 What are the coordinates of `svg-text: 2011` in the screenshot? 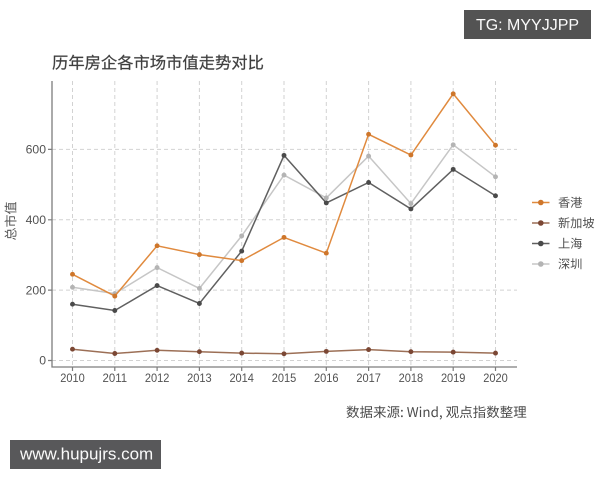 It's located at (115, 378).